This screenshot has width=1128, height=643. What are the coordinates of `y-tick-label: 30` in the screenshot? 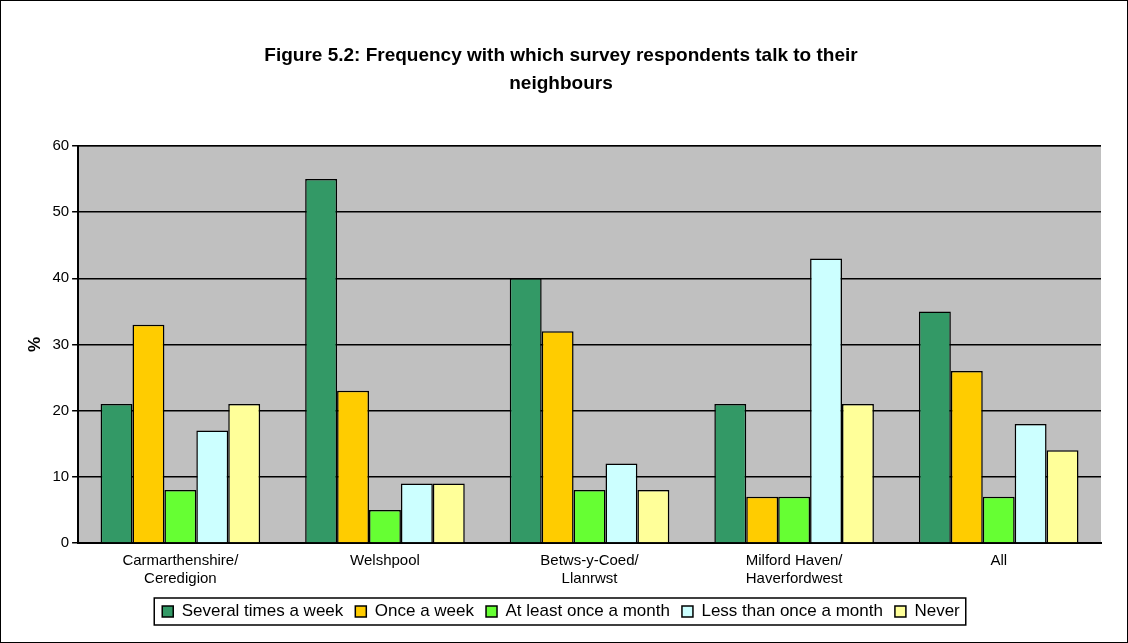 It's located at (61, 343).